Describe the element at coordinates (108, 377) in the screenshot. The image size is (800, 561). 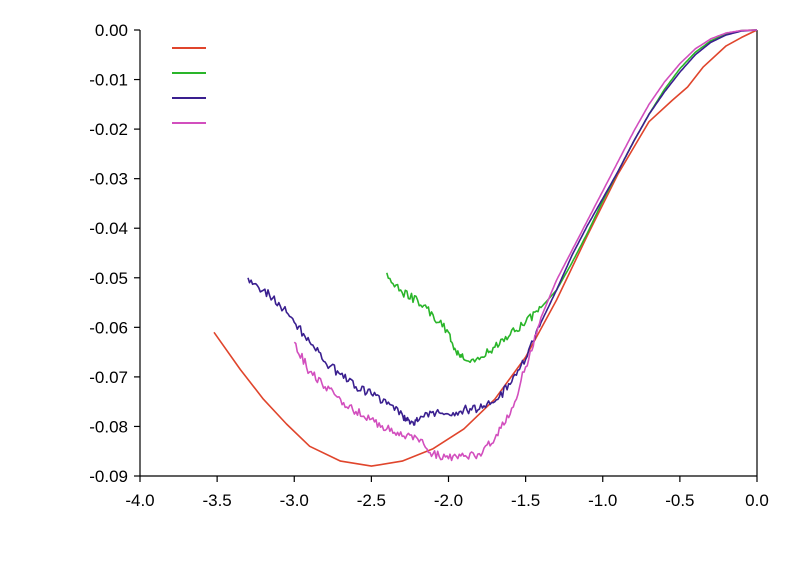
I see `y-tick-label: -0.07` at that location.